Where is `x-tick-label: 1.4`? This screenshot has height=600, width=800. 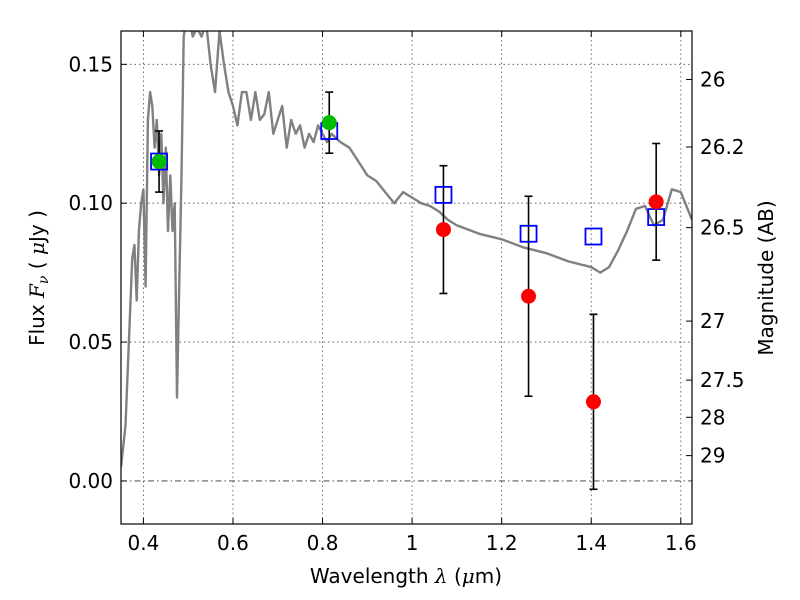
x-tick-label: 1.4 is located at coordinates (591, 543).